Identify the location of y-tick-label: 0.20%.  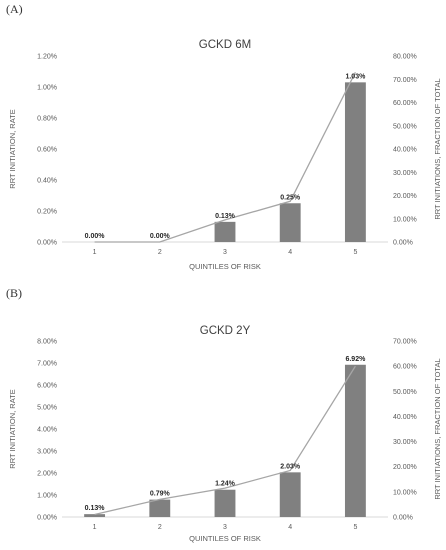
(47, 212).